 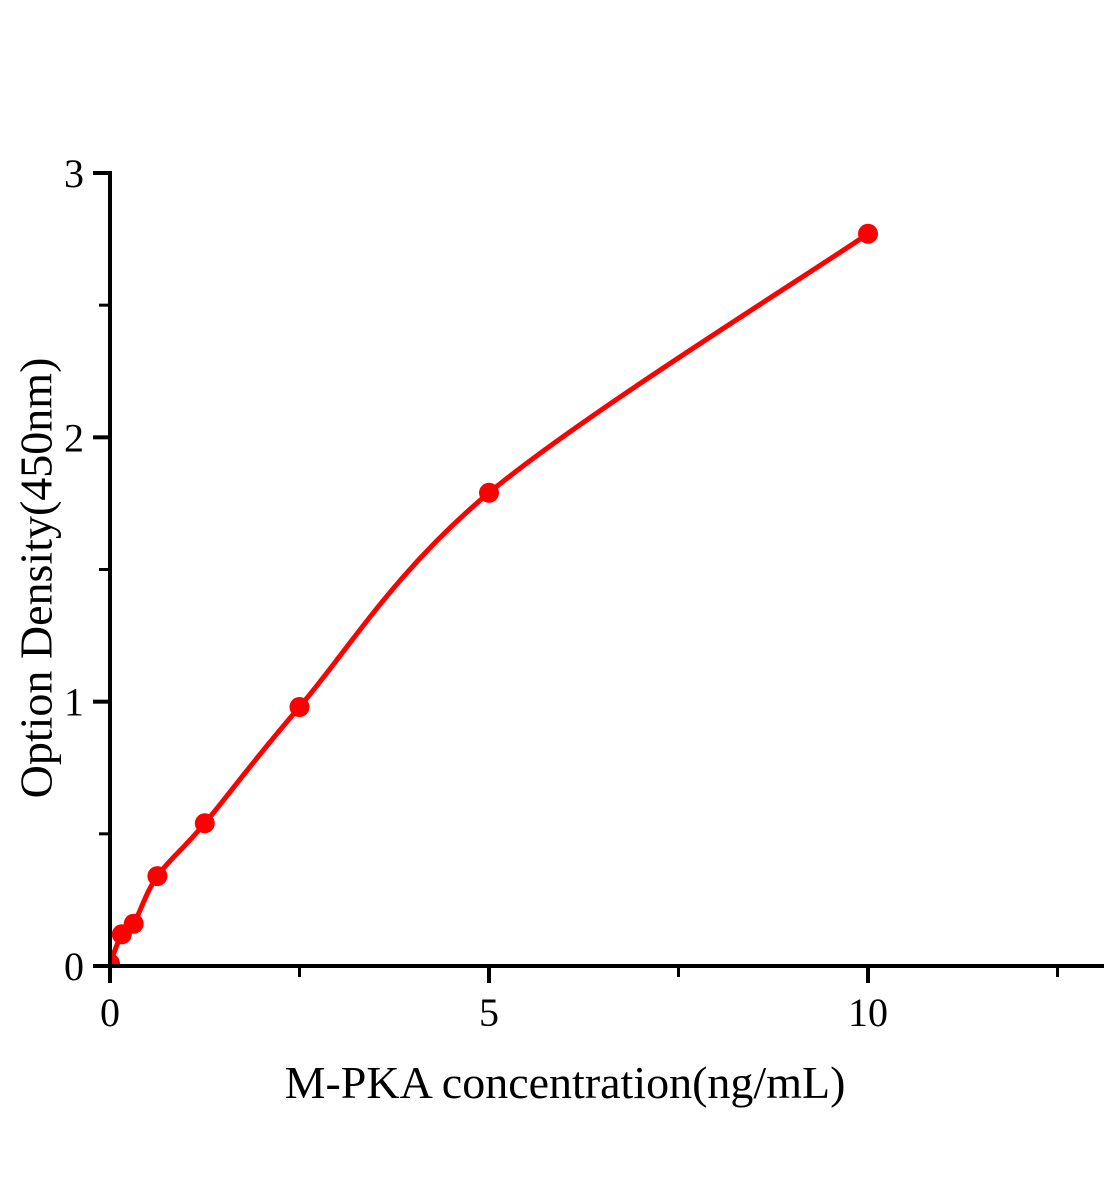 I want to click on x-tick-label: 0, so click(x=110, y=1012).